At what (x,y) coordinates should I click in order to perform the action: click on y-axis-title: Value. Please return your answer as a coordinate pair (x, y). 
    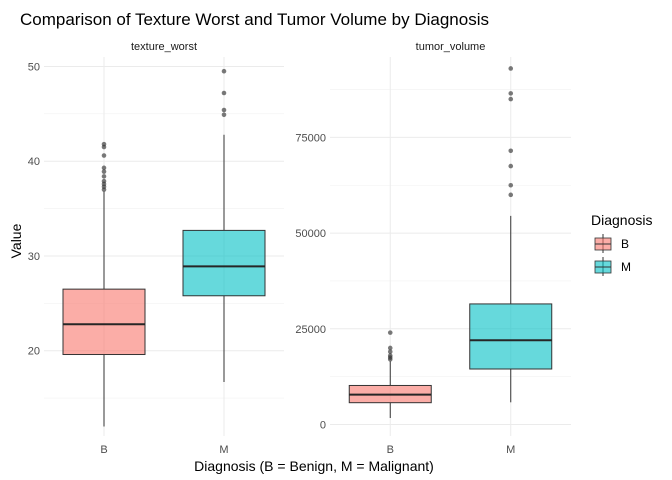
    Looking at the image, I should click on (16, 240).